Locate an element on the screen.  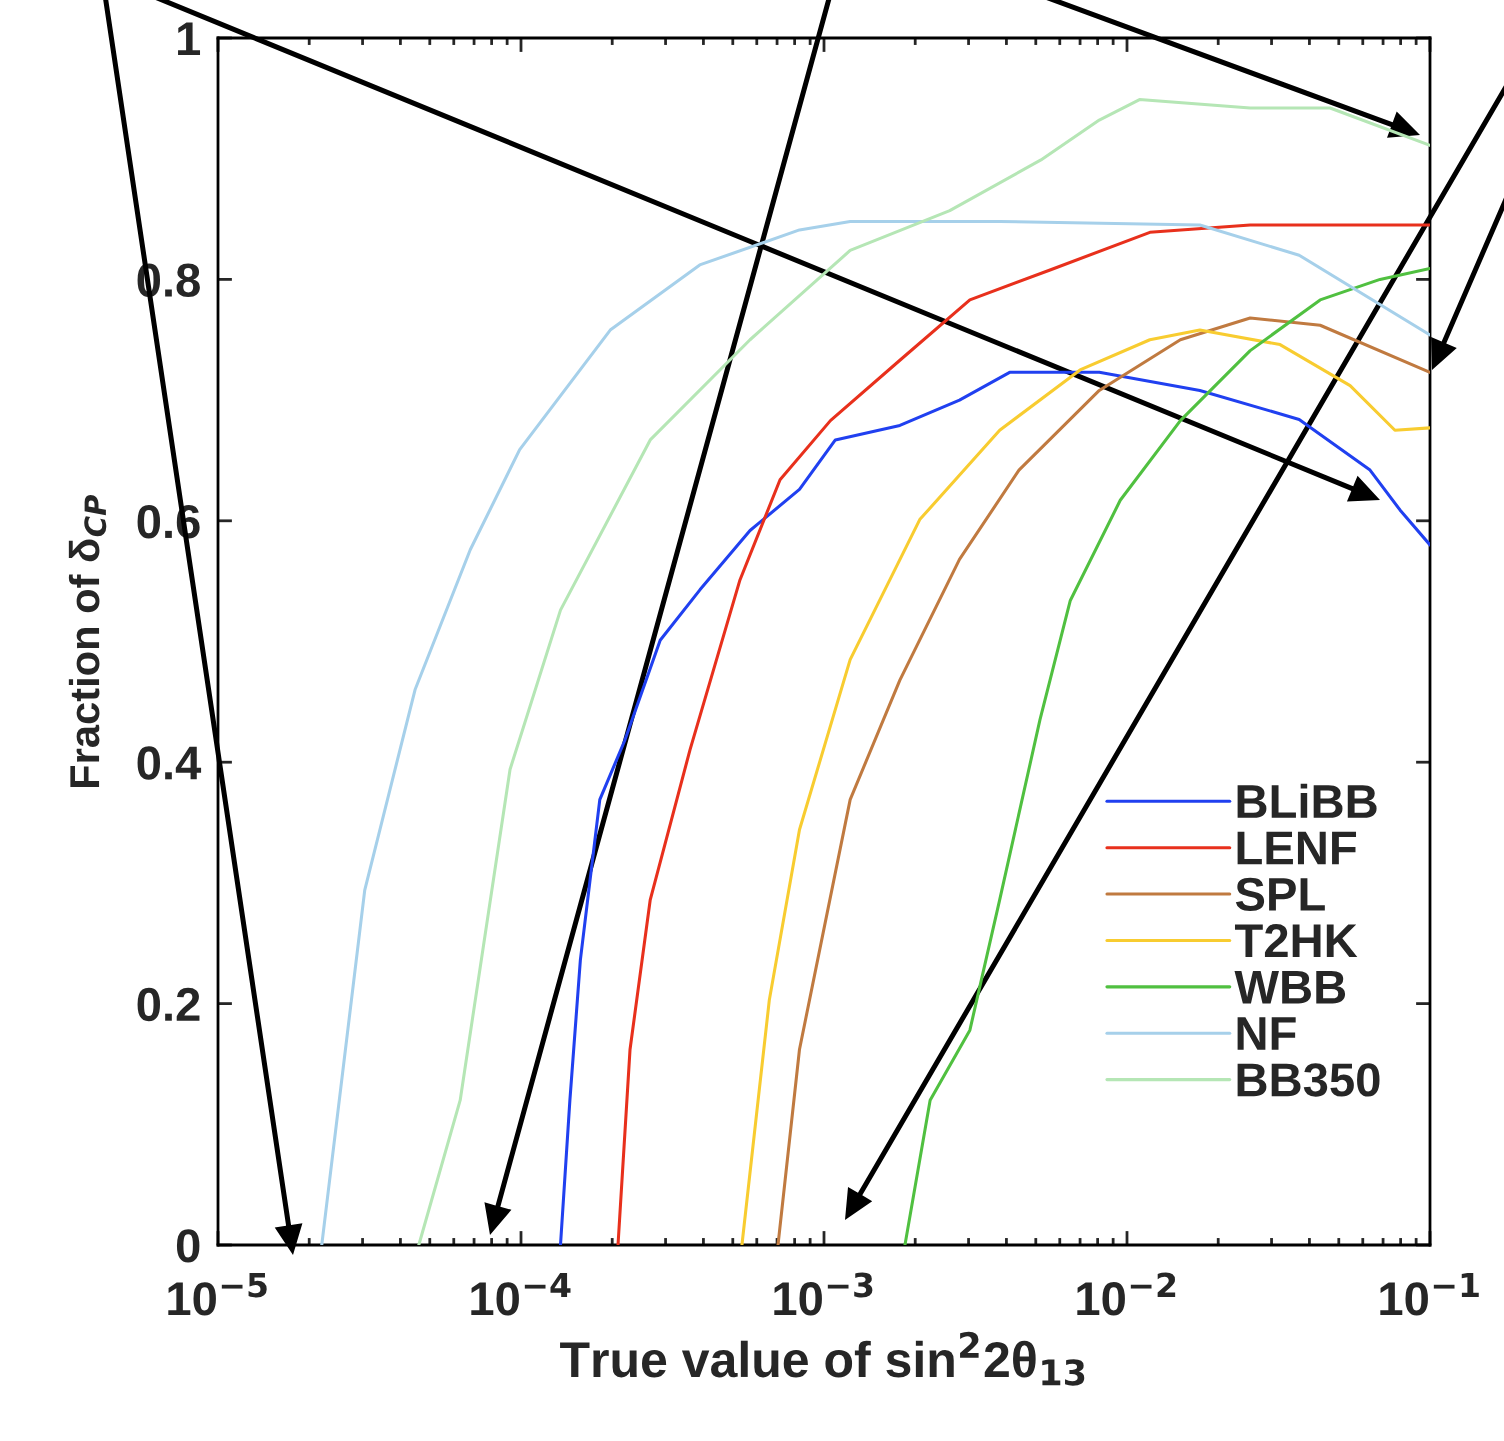
legend-label: SPL is located at coordinates (1280, 894).